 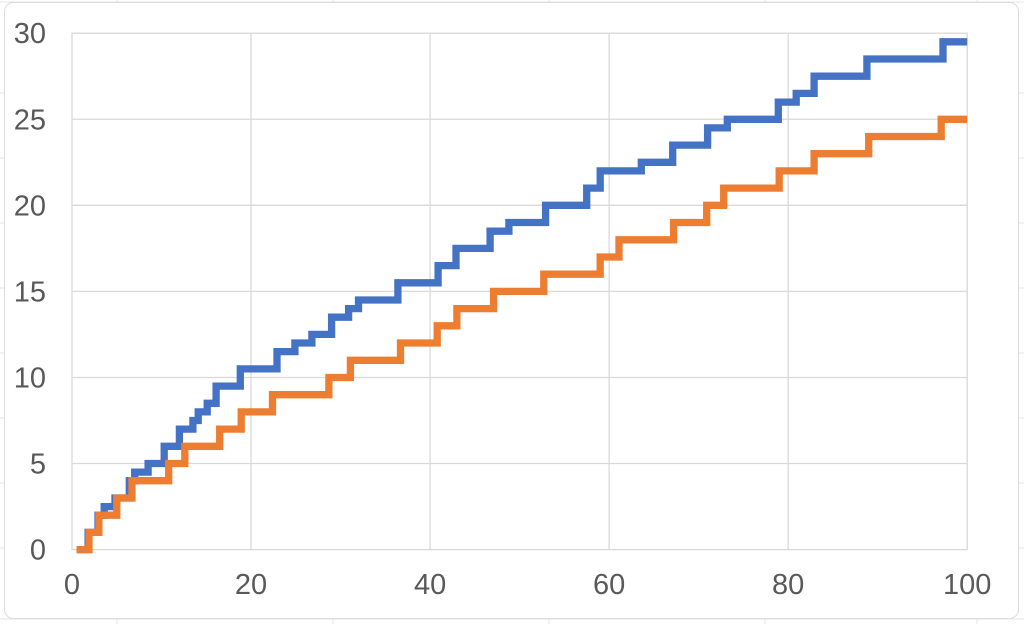 I want to click on x-axis-tick-label-80: 80, so click(x=788, y=585).